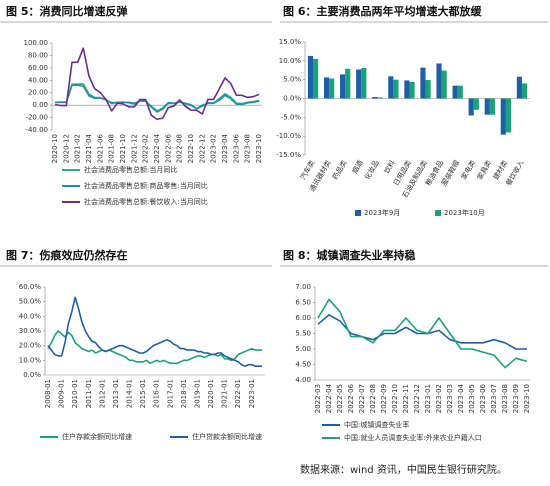 The width and height of the screenshot is (550, 486). Describe the element at coordinates (97, 436) in the screenshot. I see `legend-label: 住户存款余额同比增速` at that location.